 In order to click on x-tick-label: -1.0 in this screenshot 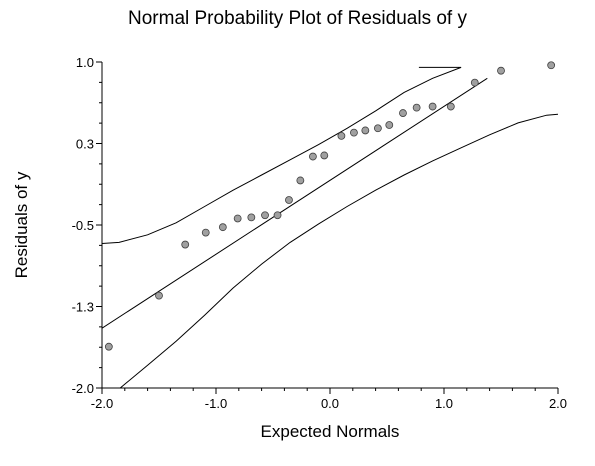, I will do `click(216, 403)`.